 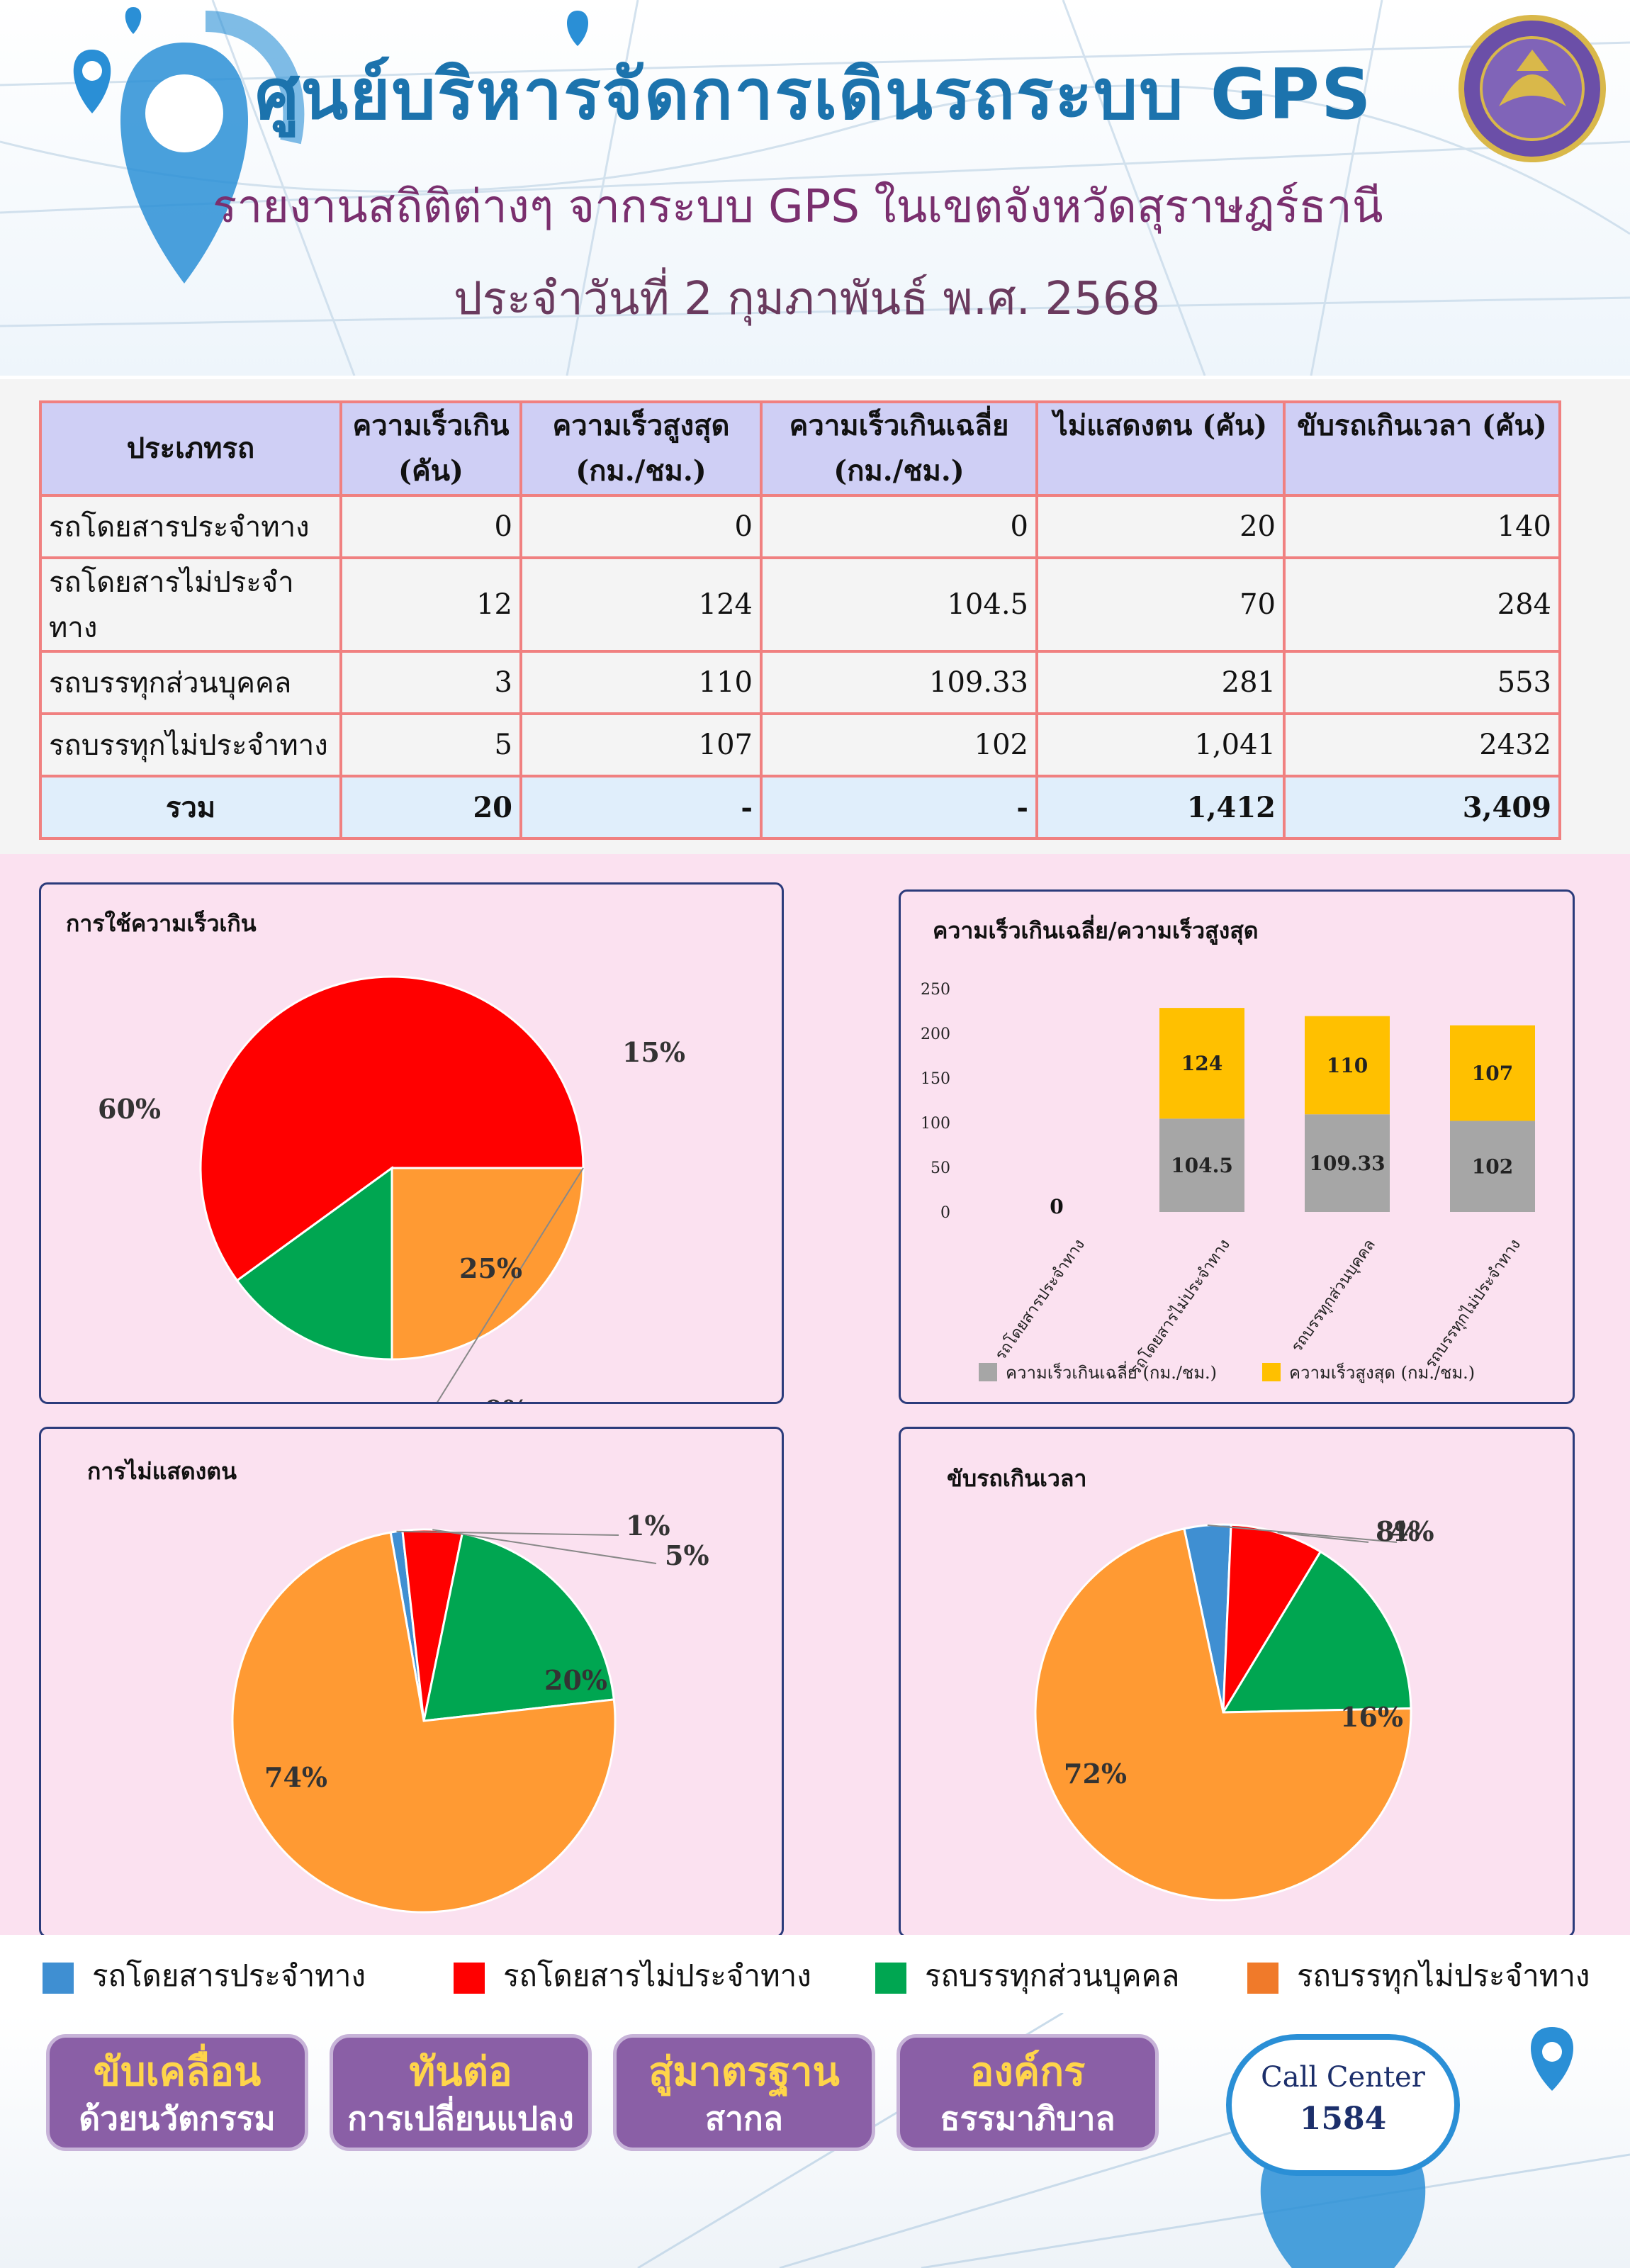 What do you see at coordinates (1343, 2119) in the screenshot?
I see `call-center-number: 1584` at bounding box center [1343, 2119].